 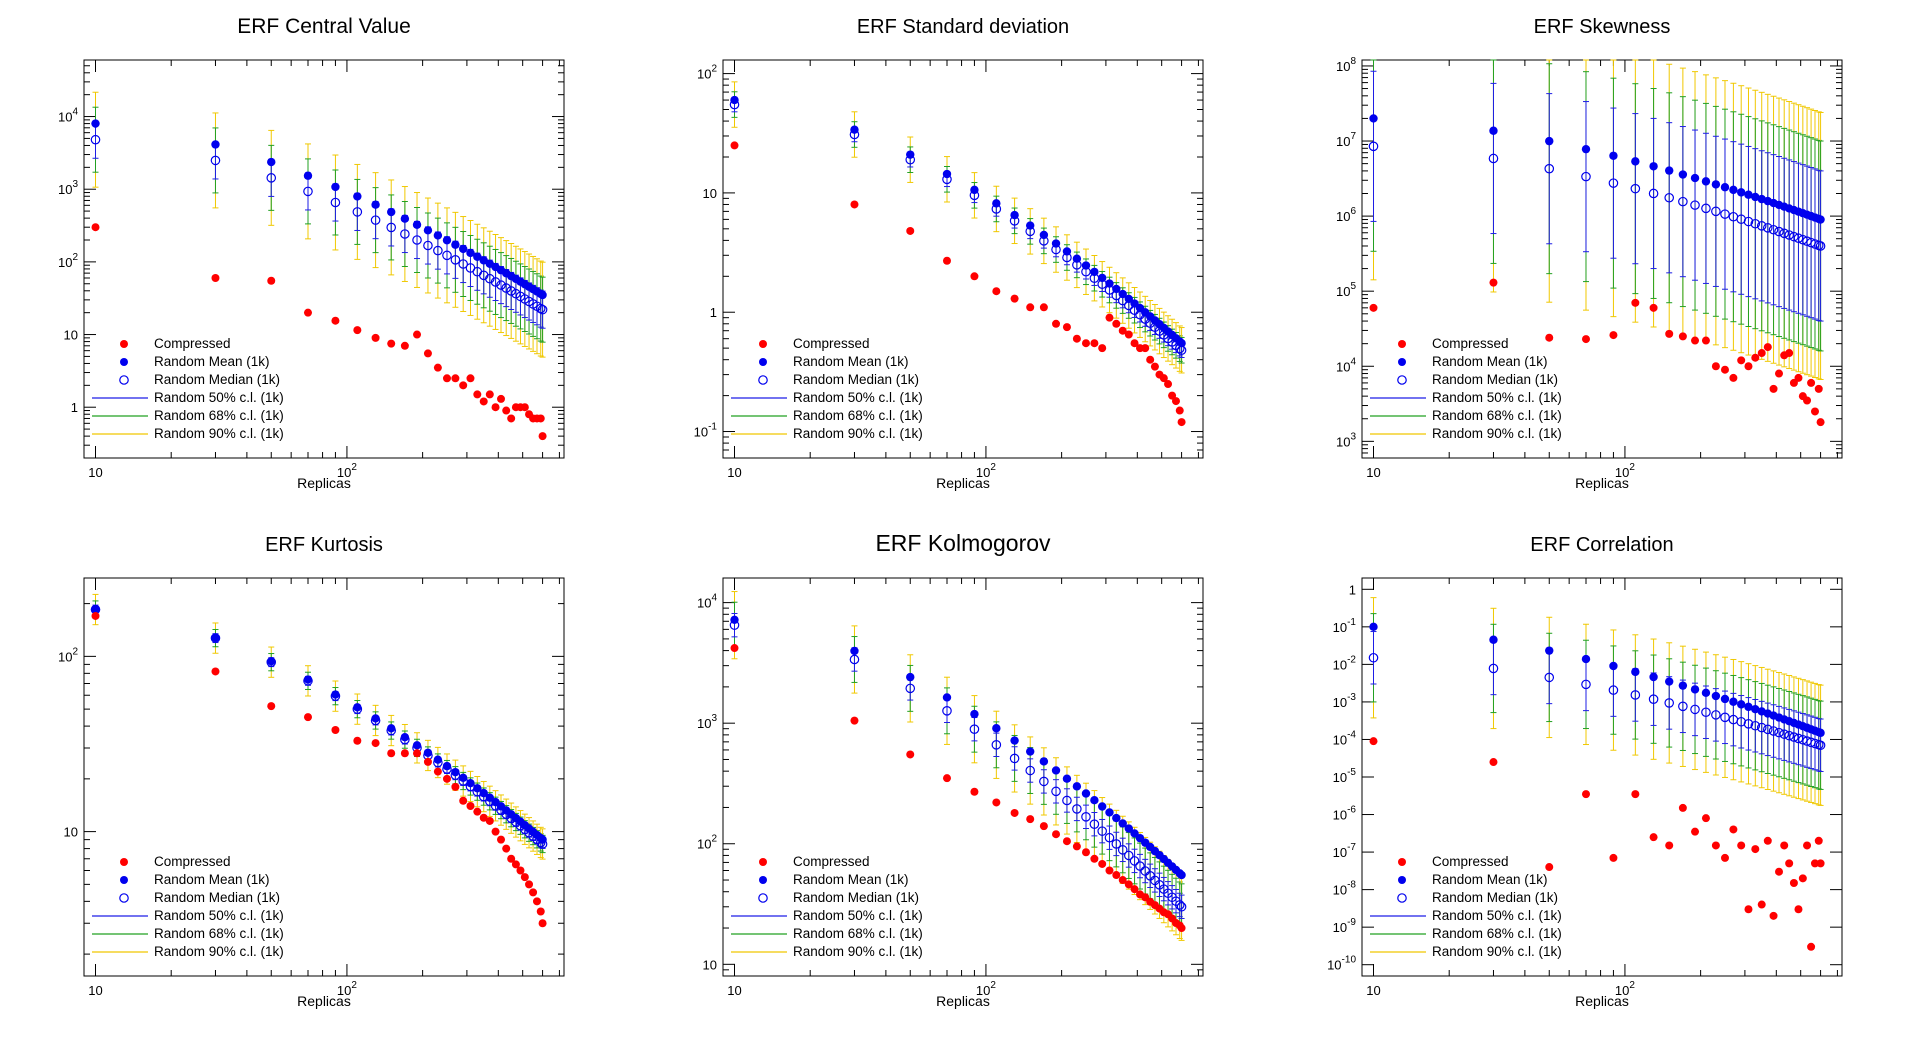 What do you see at coordinates (68, 261) in the screenshot?
I see `y-tick-label: 10²` at bounding box center [68, 261].